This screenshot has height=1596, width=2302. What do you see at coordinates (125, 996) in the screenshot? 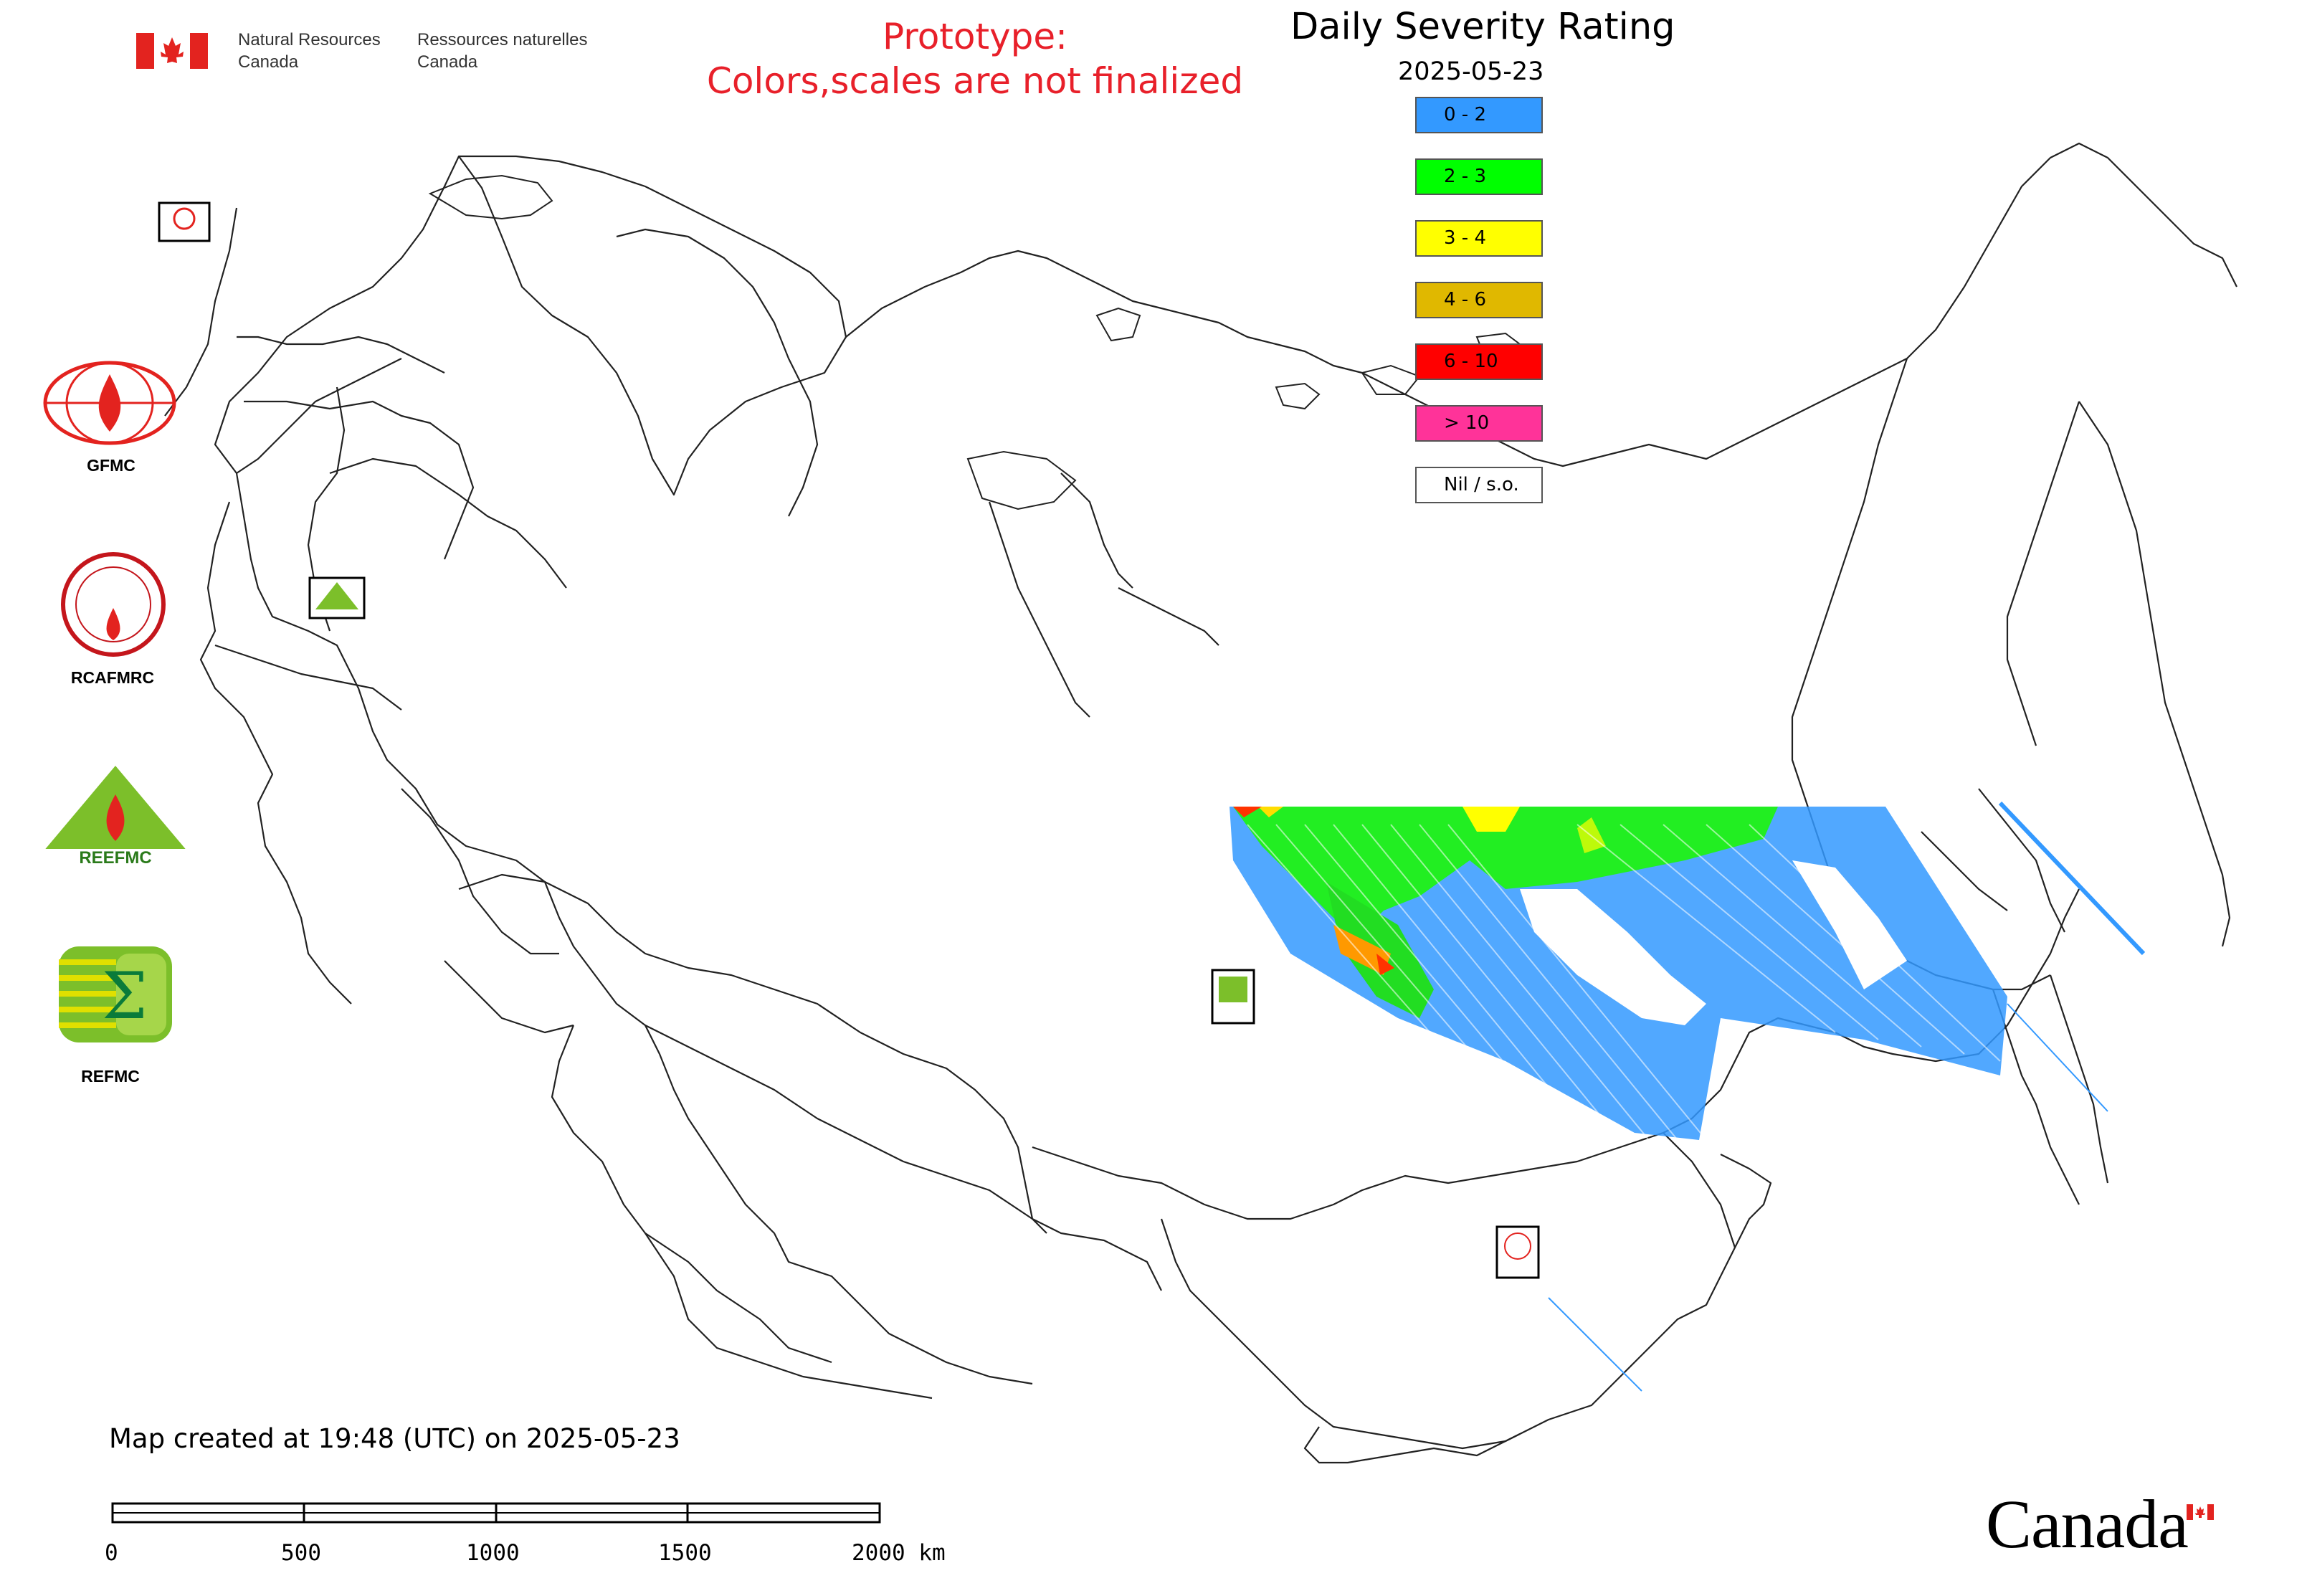
I see `svg-text: Σ` at bounding box center [125, 996].